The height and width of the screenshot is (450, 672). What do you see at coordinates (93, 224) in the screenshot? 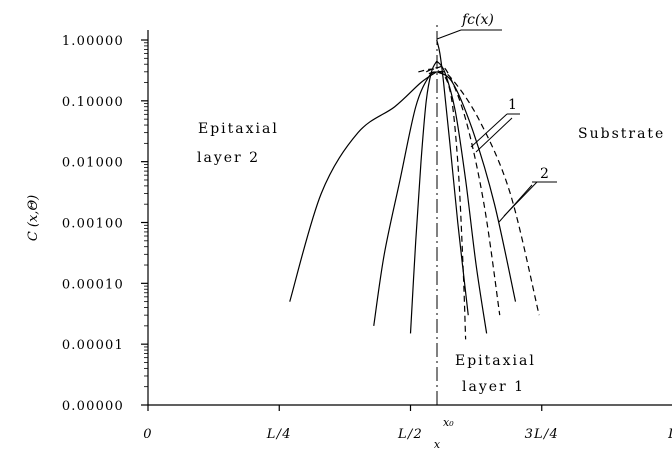
I see `y-tick-label: 0.00100` at bounding box center [93, 224].